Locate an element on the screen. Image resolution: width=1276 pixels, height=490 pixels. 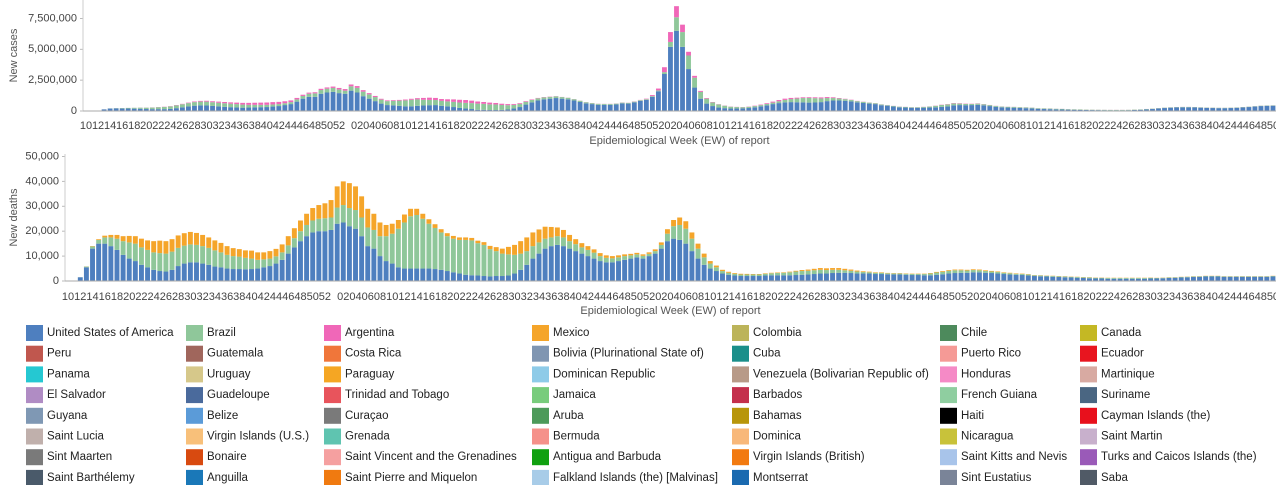
x-tick-label: 42 is located at coordinates (911, 126).